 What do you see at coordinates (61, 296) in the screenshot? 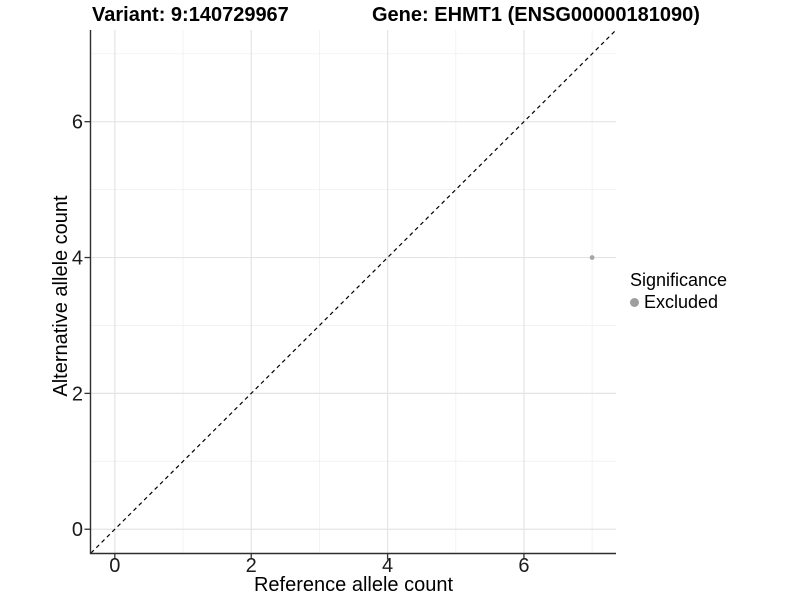
I see `y-axis-title: Alternative allele count` at bounding box center [61, 296].